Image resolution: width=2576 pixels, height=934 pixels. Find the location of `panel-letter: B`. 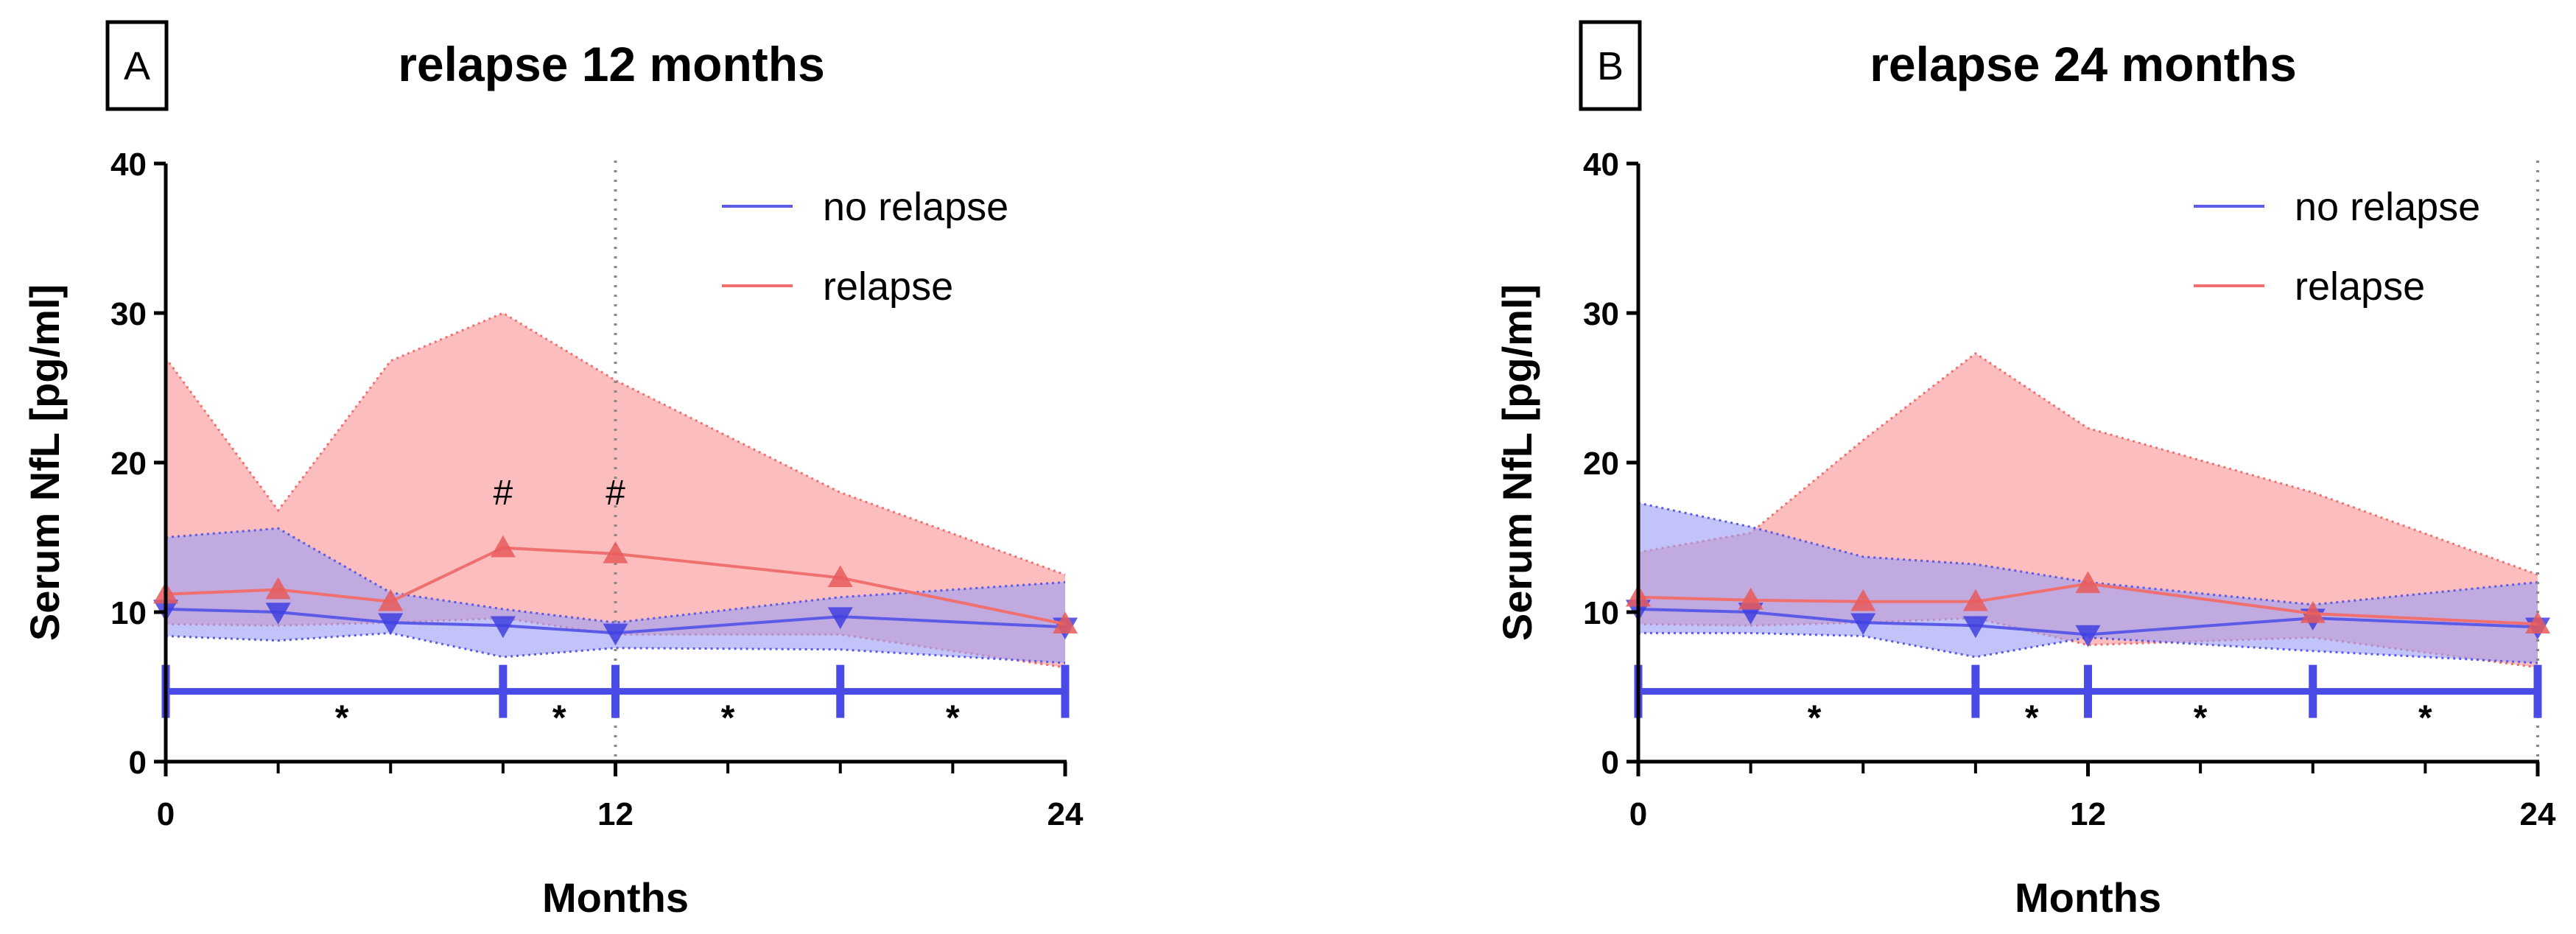

panel-letter: B is located at coordinates (1611, 66).